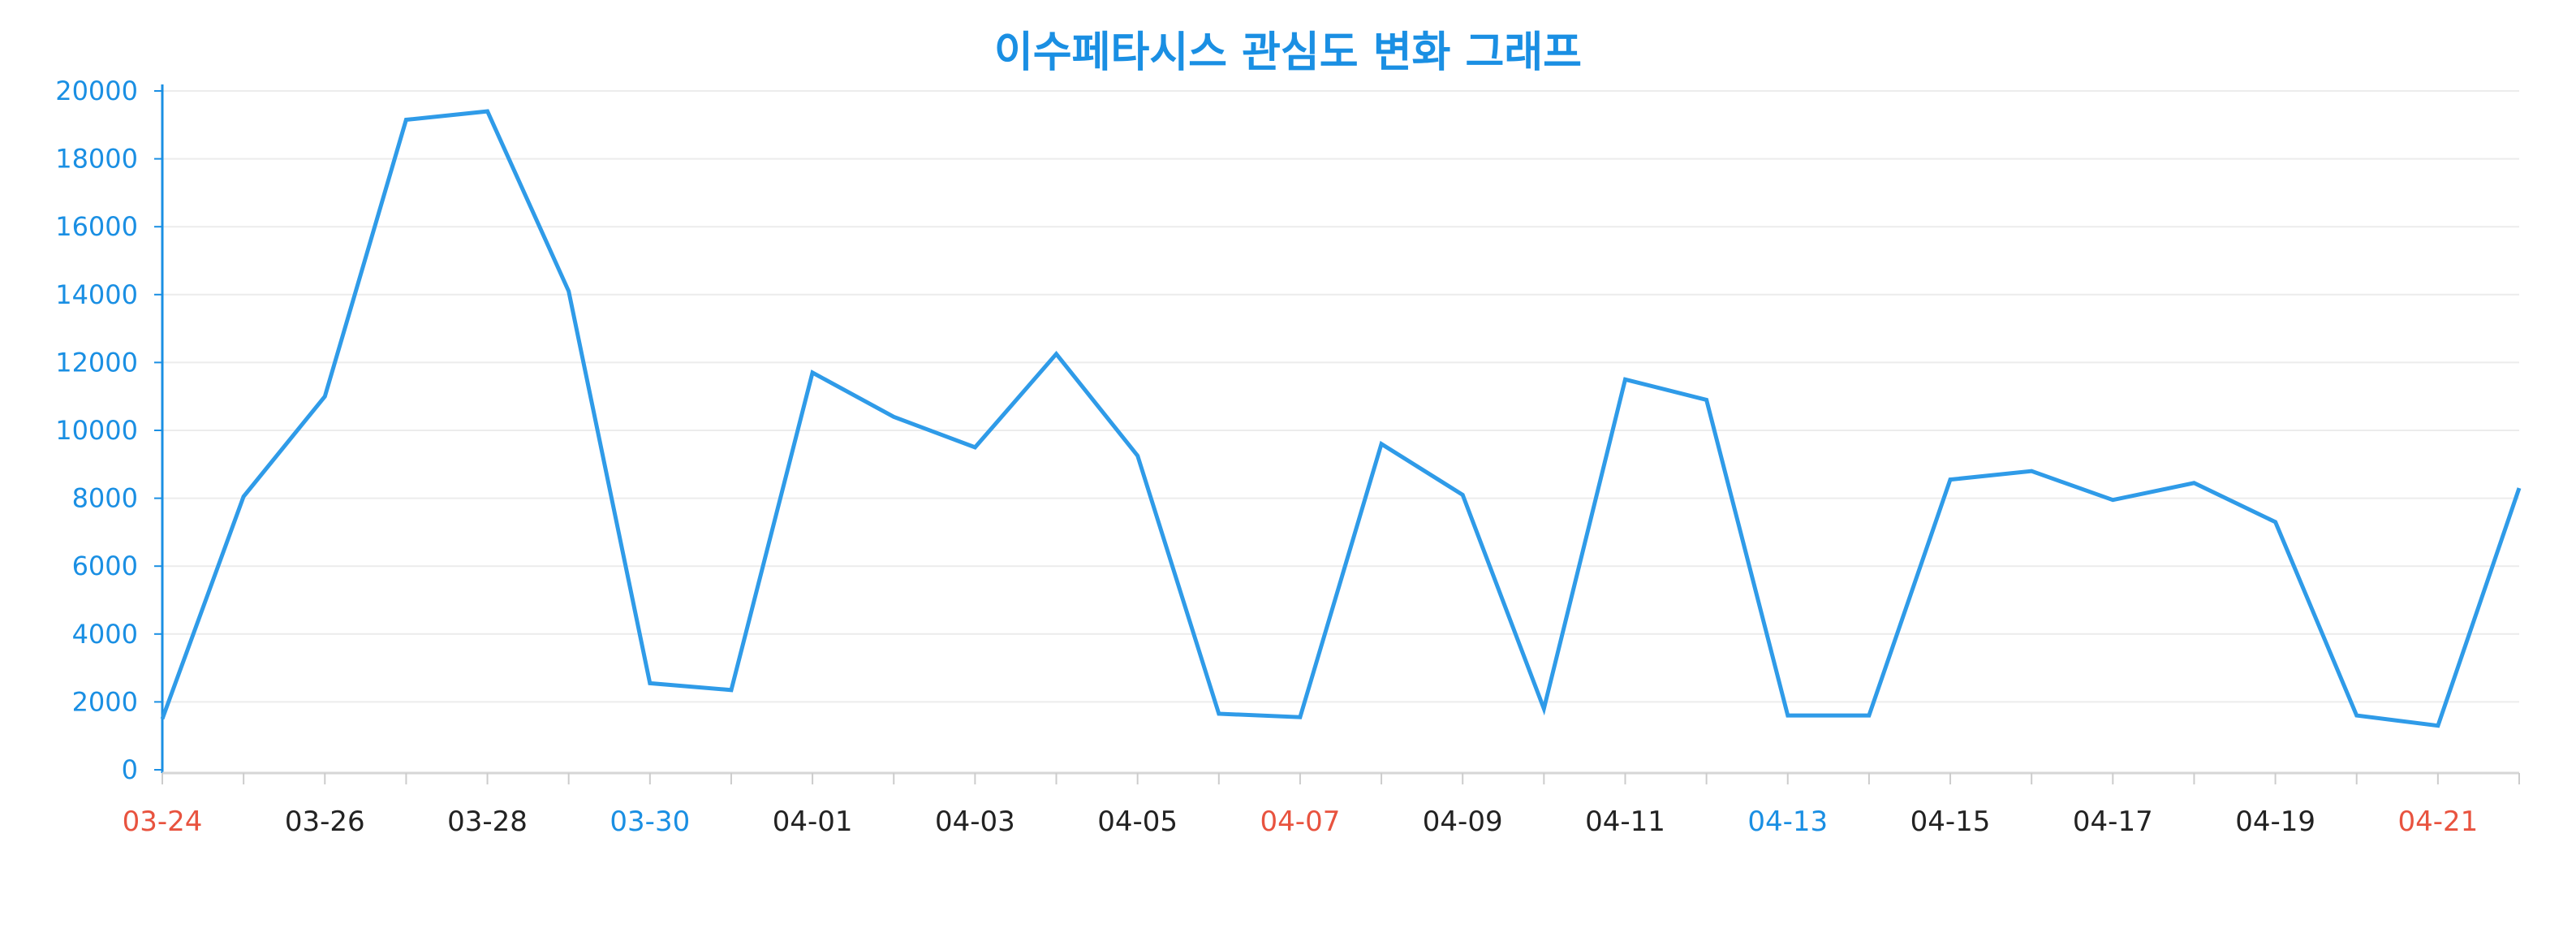 The height and width of the screenshot is (933, 2576). I want to click on x-tick-label: 04-17, so click(2113, 822).